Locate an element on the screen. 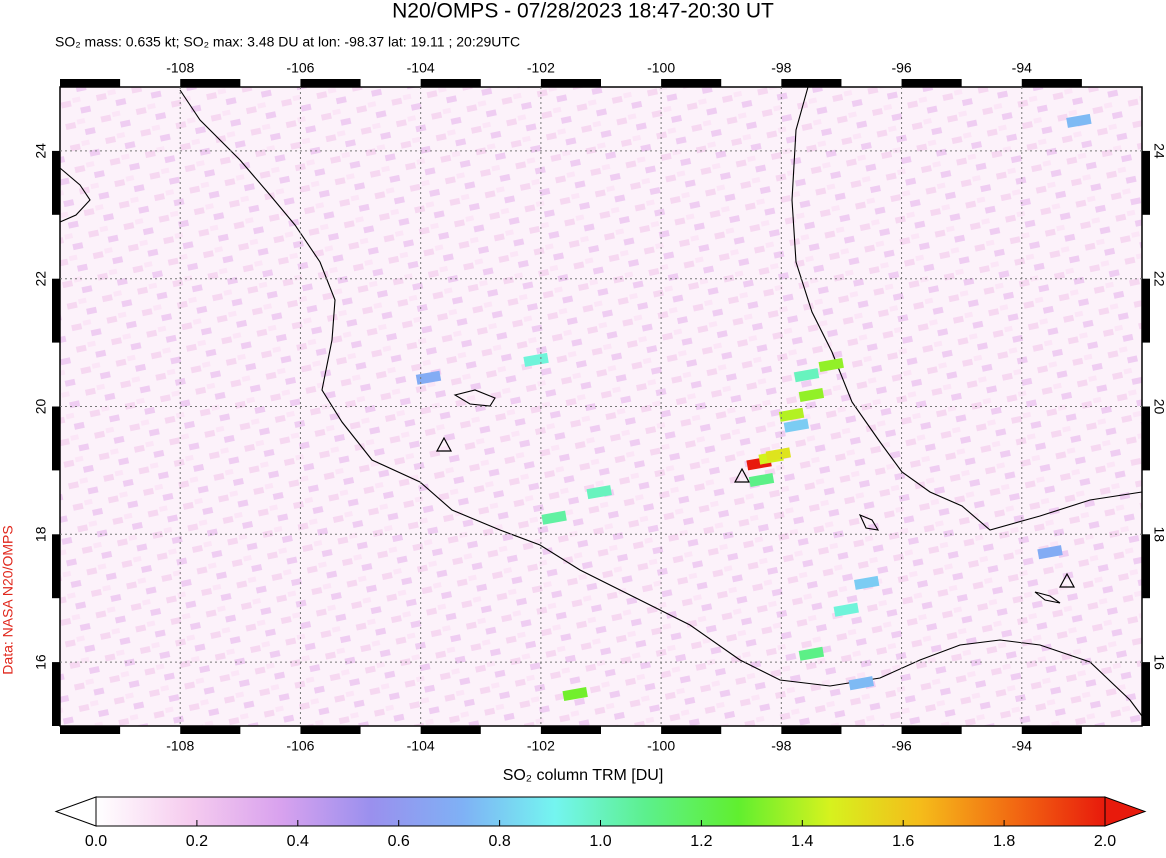 The width and height of the screenshot is (1166, 858). colorbar-label: SO₂ column TRM [DU] is located at coordinates (583, 775).